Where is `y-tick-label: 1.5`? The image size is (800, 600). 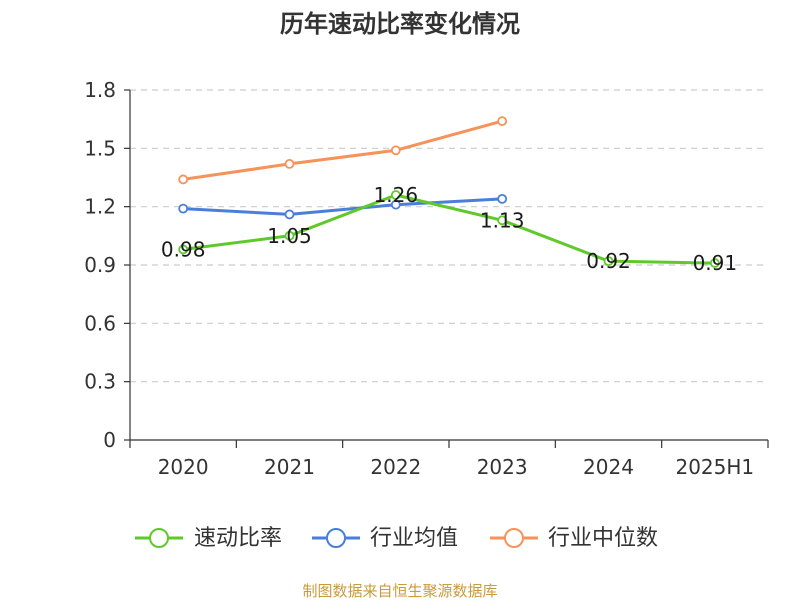 y-tick-label: 1.5 is located at coordinates (100, 148).